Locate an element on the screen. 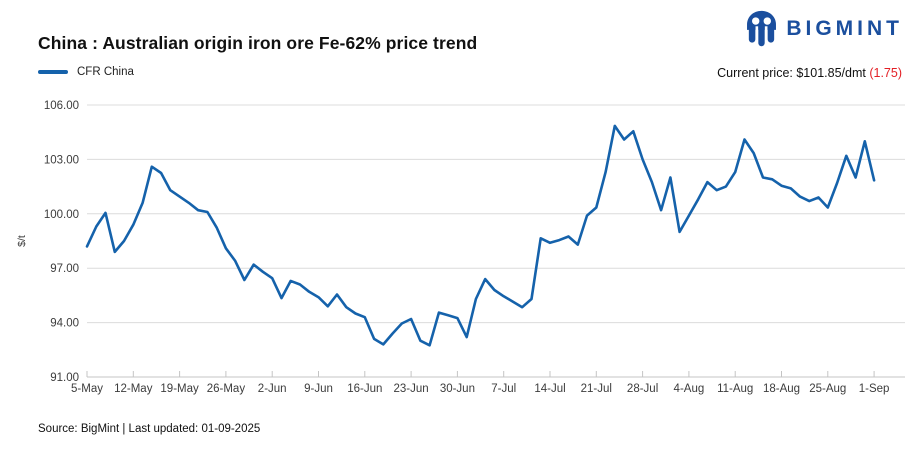  x-axis-tick-label: 1-Sep is located at coordinates (874, 389).